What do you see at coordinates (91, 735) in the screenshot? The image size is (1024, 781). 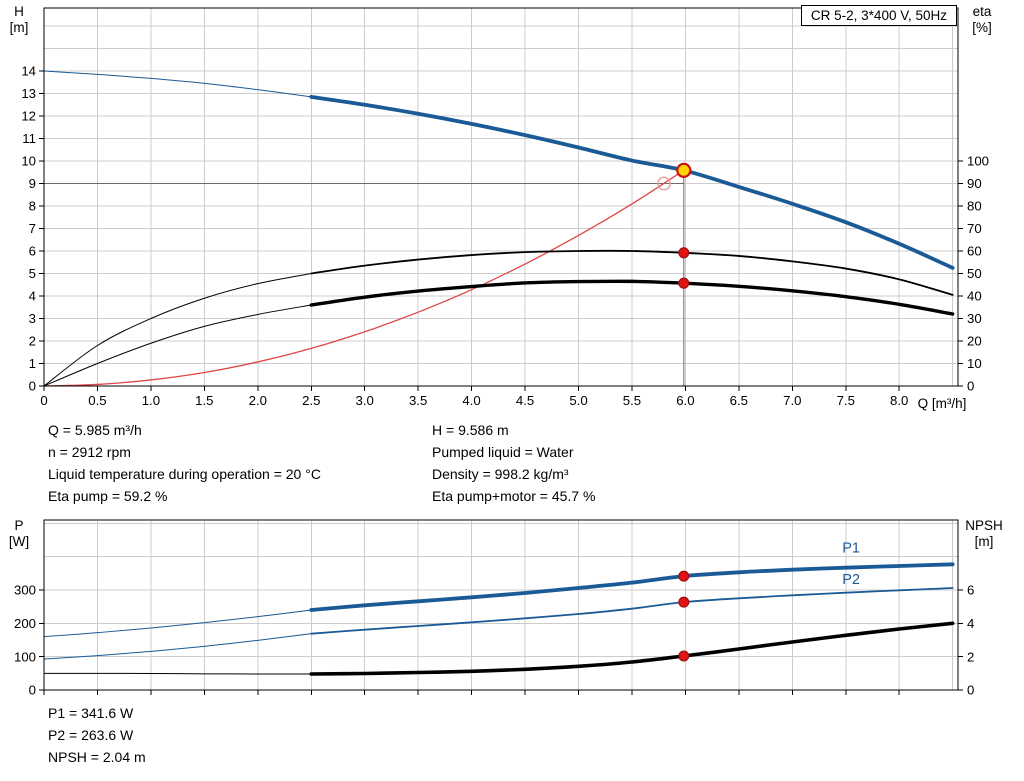 I see `p2-text: P2 = 263.6 W` at bounding box center [91, 735].